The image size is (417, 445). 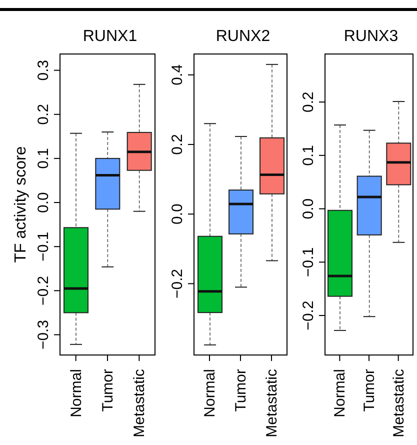 I want to click on y-axis-title: TF activity score, so click(x=21, y=204).